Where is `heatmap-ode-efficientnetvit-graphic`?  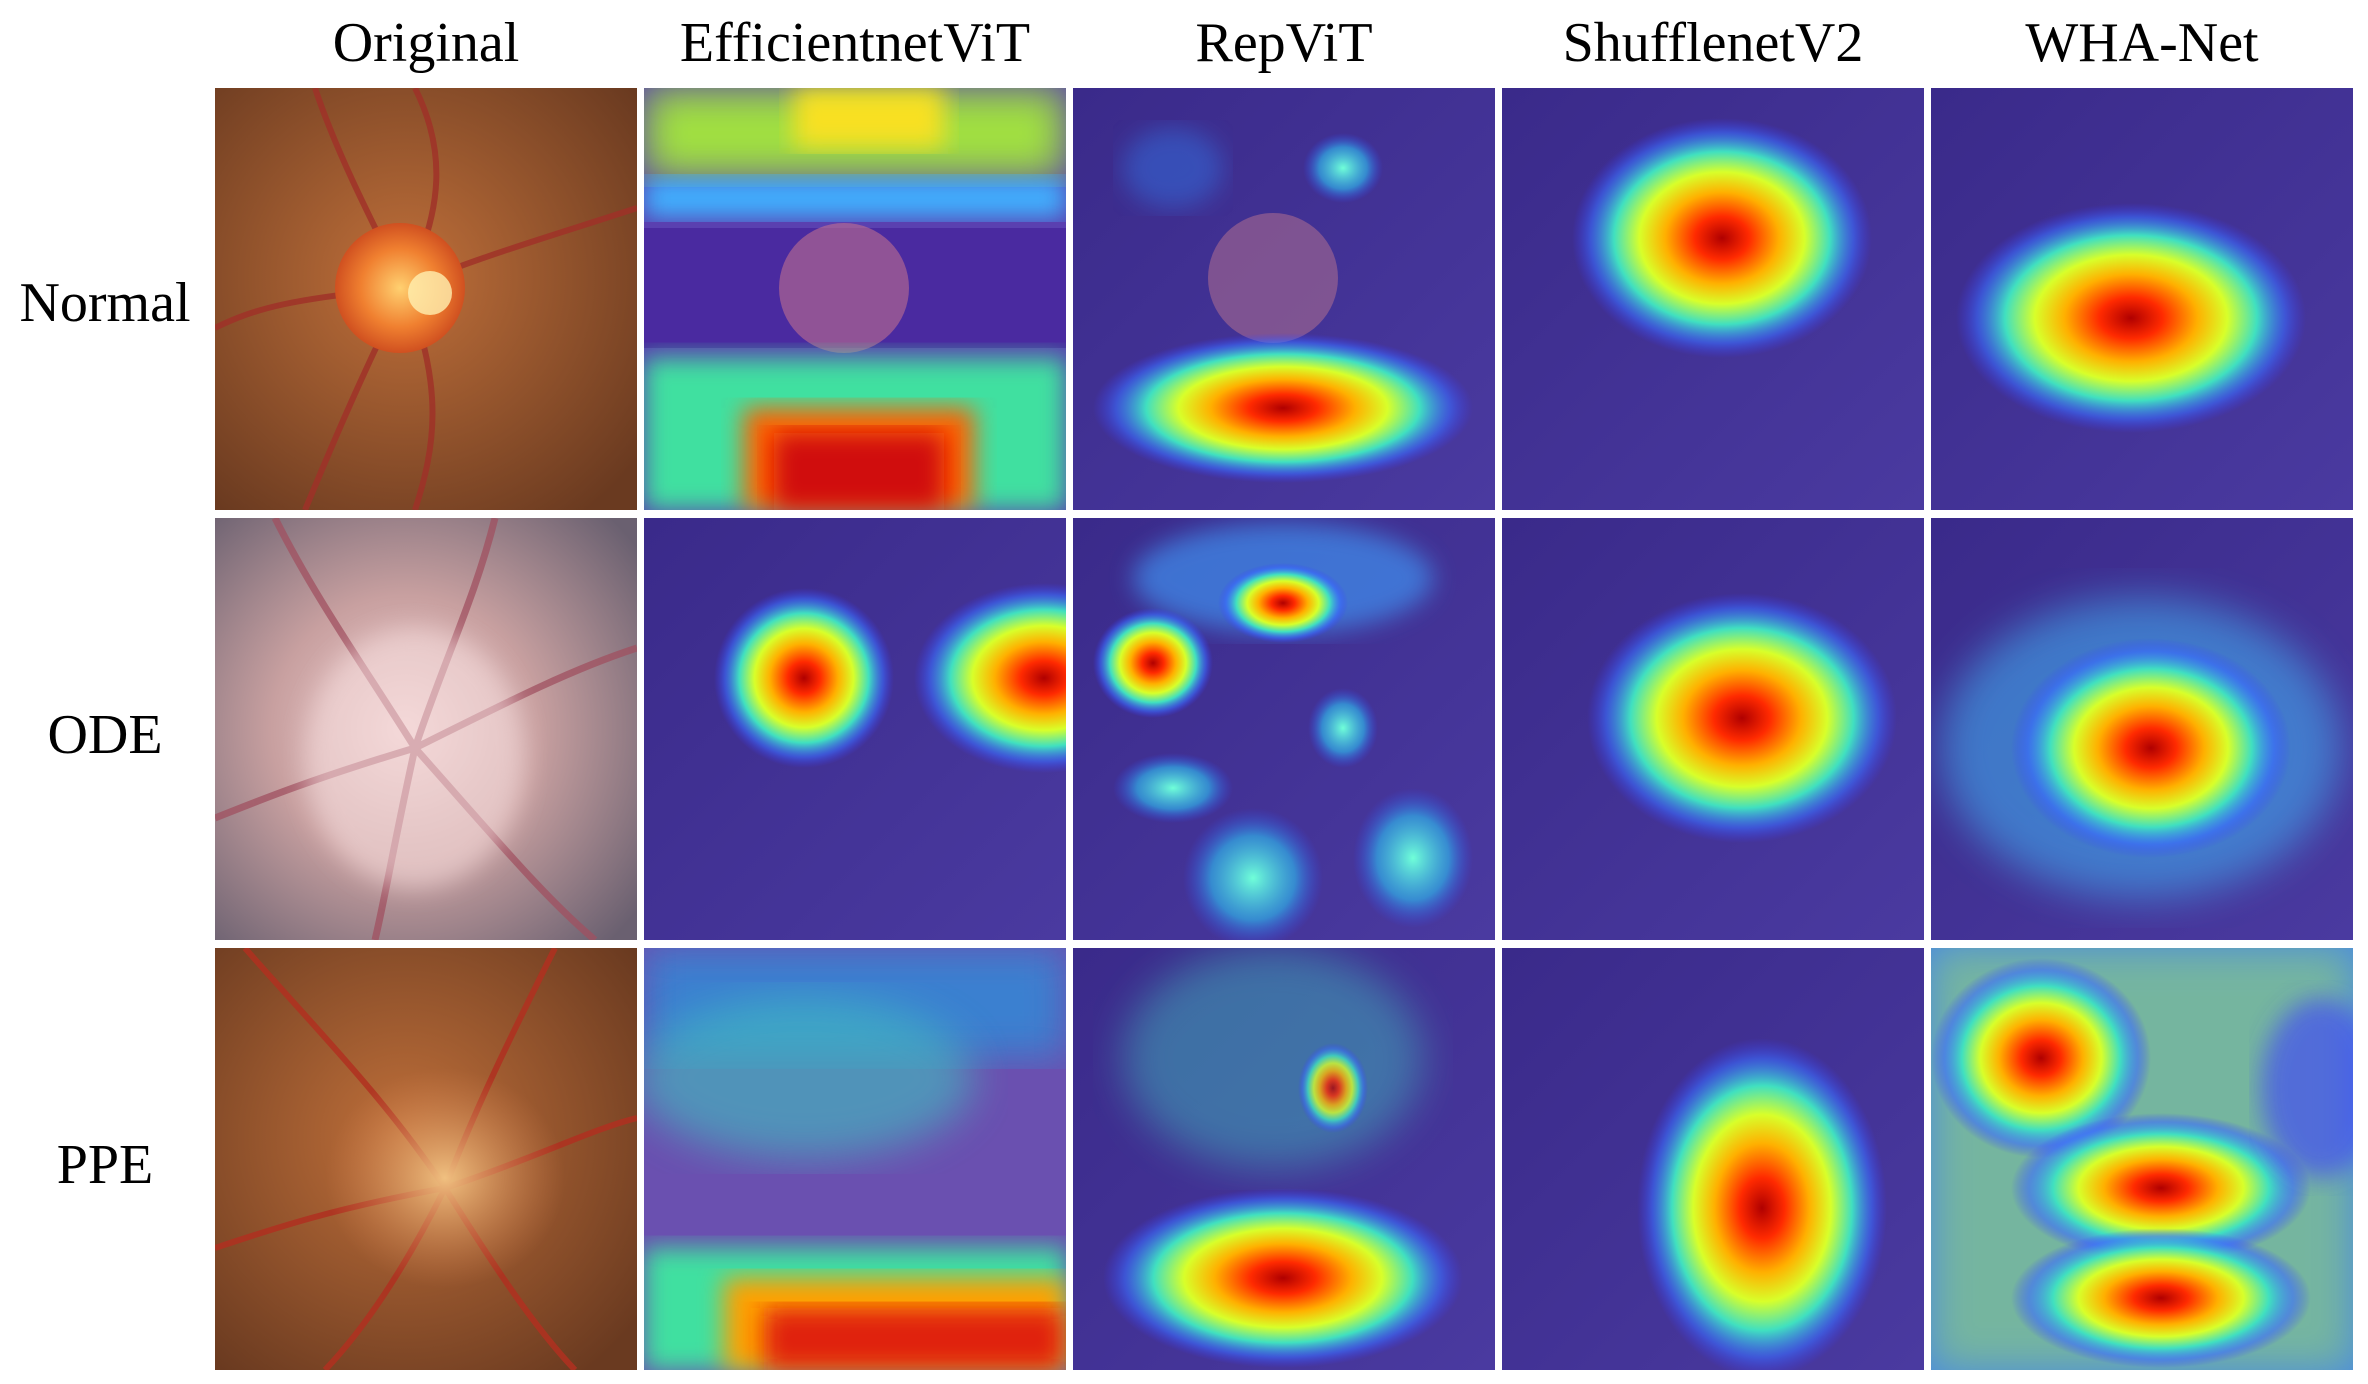
heatmap-ode-efficientnetvit-graphic is located at coordinates (855, 729).